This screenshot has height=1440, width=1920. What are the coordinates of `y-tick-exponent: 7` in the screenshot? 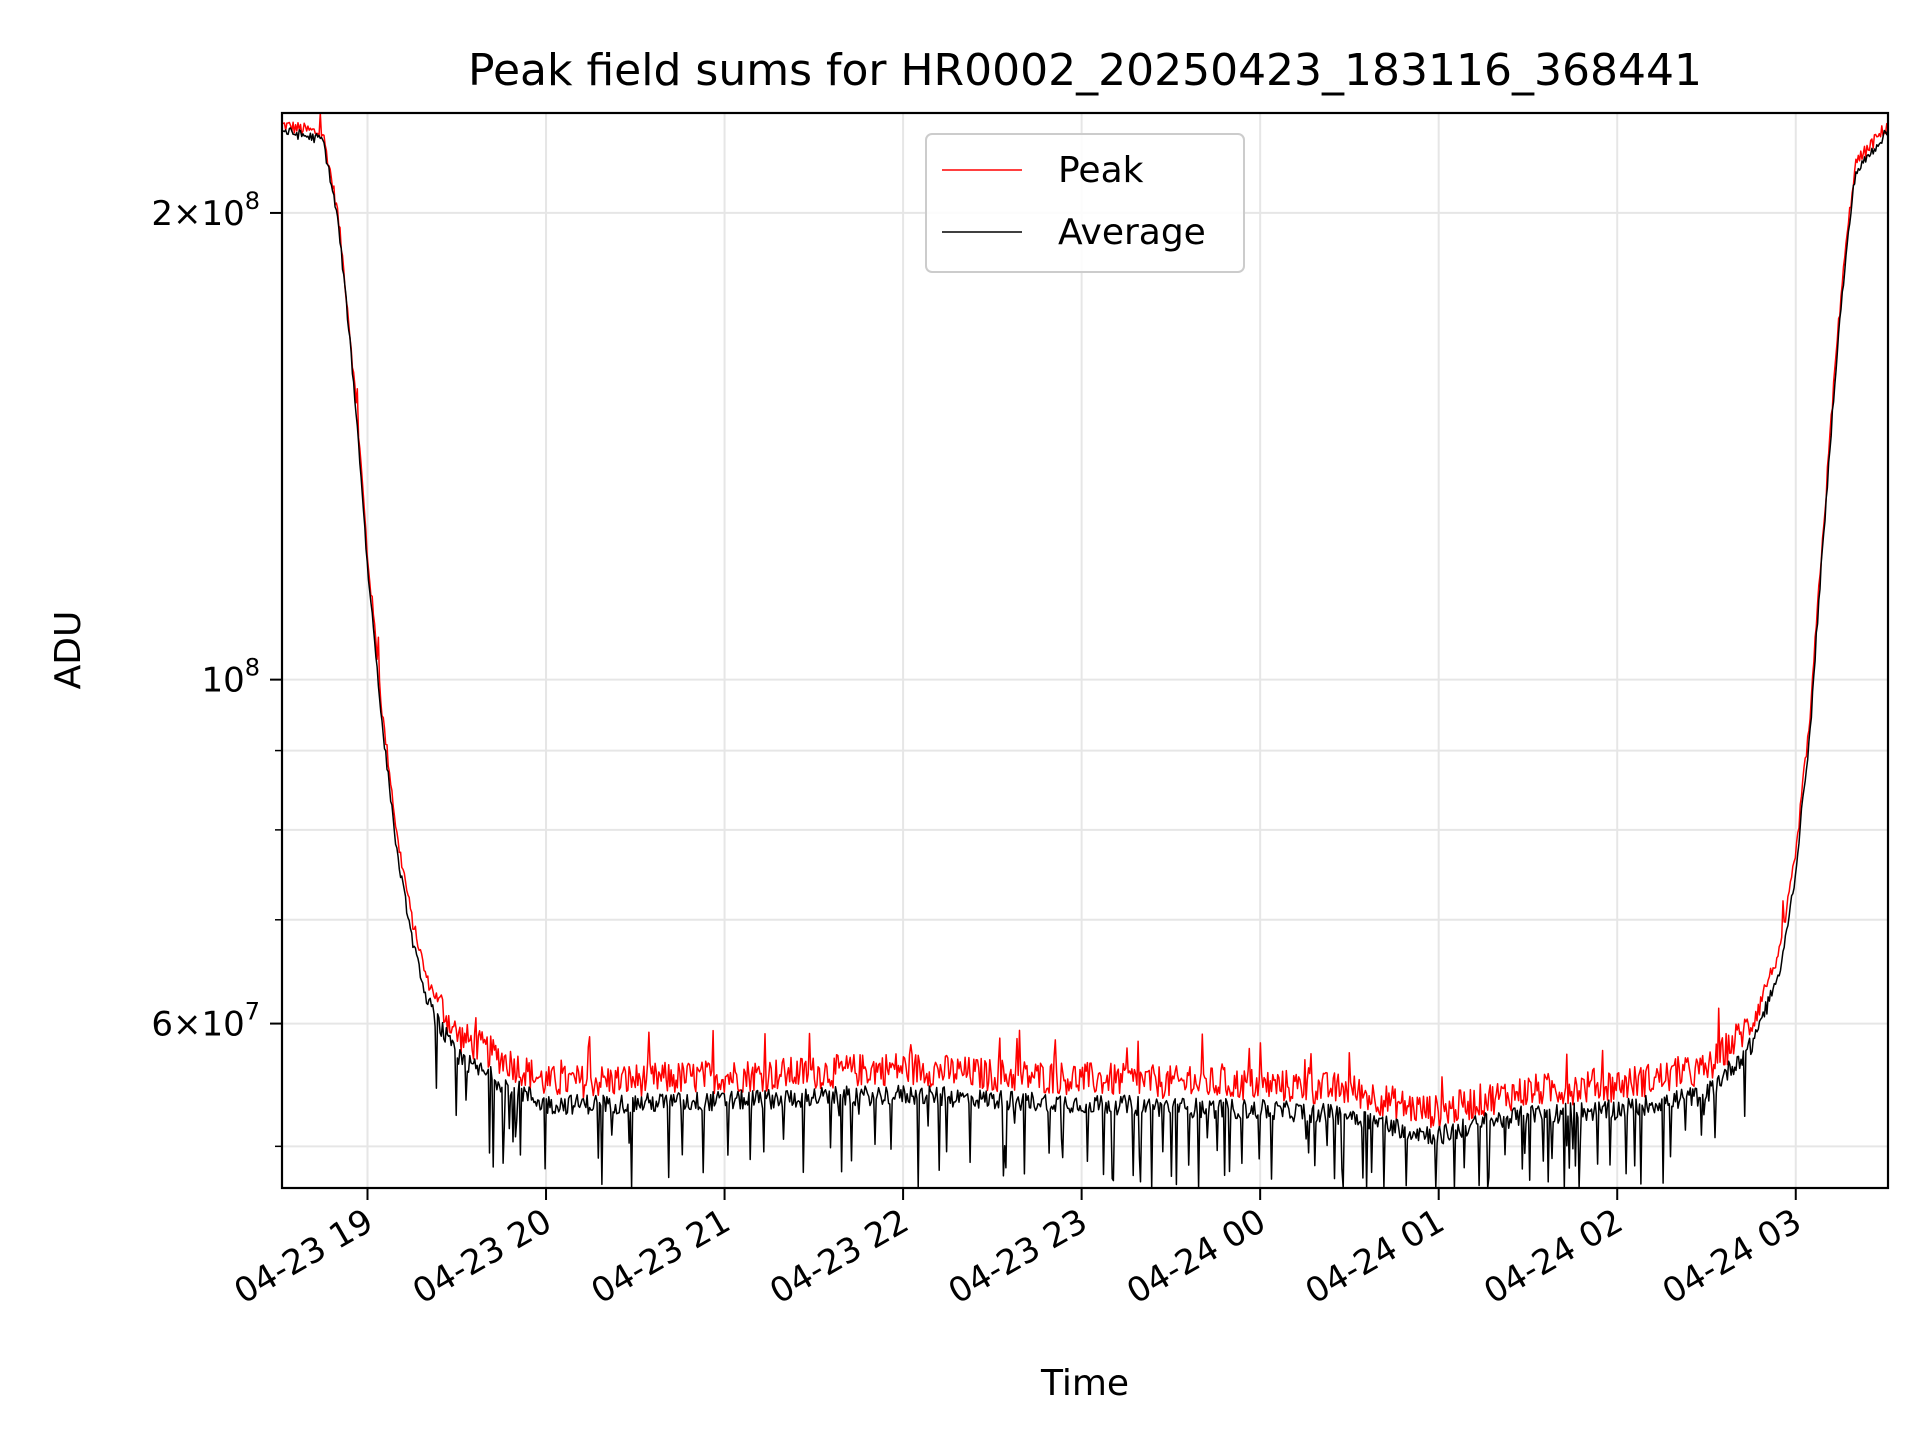 It's located at (252, 1012).